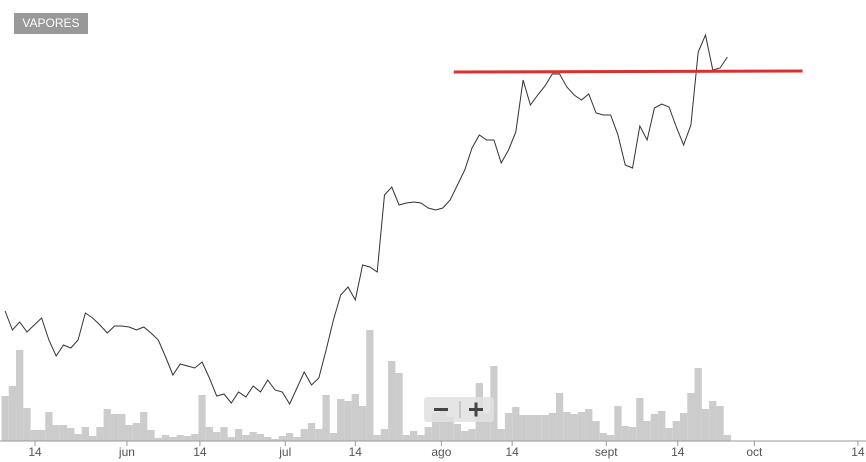 The width and height of the screenshot is (866, 462). What do you see at coordinates (441, 409) in the screenshot?
I see `zoom-out` at bounding box center [441, 409].